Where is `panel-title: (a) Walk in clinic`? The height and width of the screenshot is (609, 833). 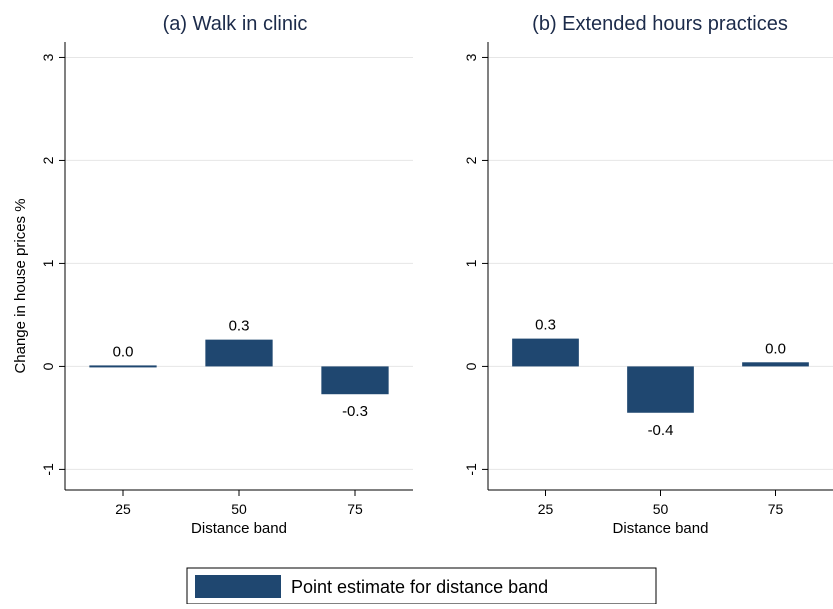 panel-title: (a) Walk in clinic is located at coordinates (235, 24).